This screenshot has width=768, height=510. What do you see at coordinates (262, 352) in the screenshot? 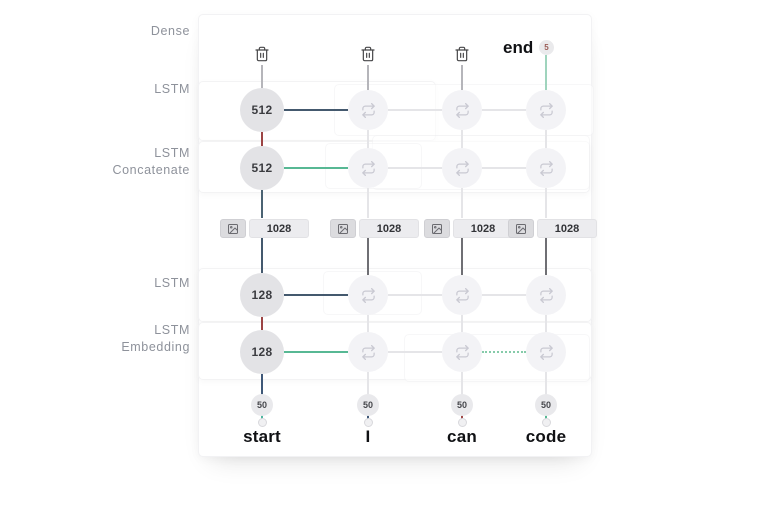
I see `embedding-units-node: 128` at bounding box center [262, 352].